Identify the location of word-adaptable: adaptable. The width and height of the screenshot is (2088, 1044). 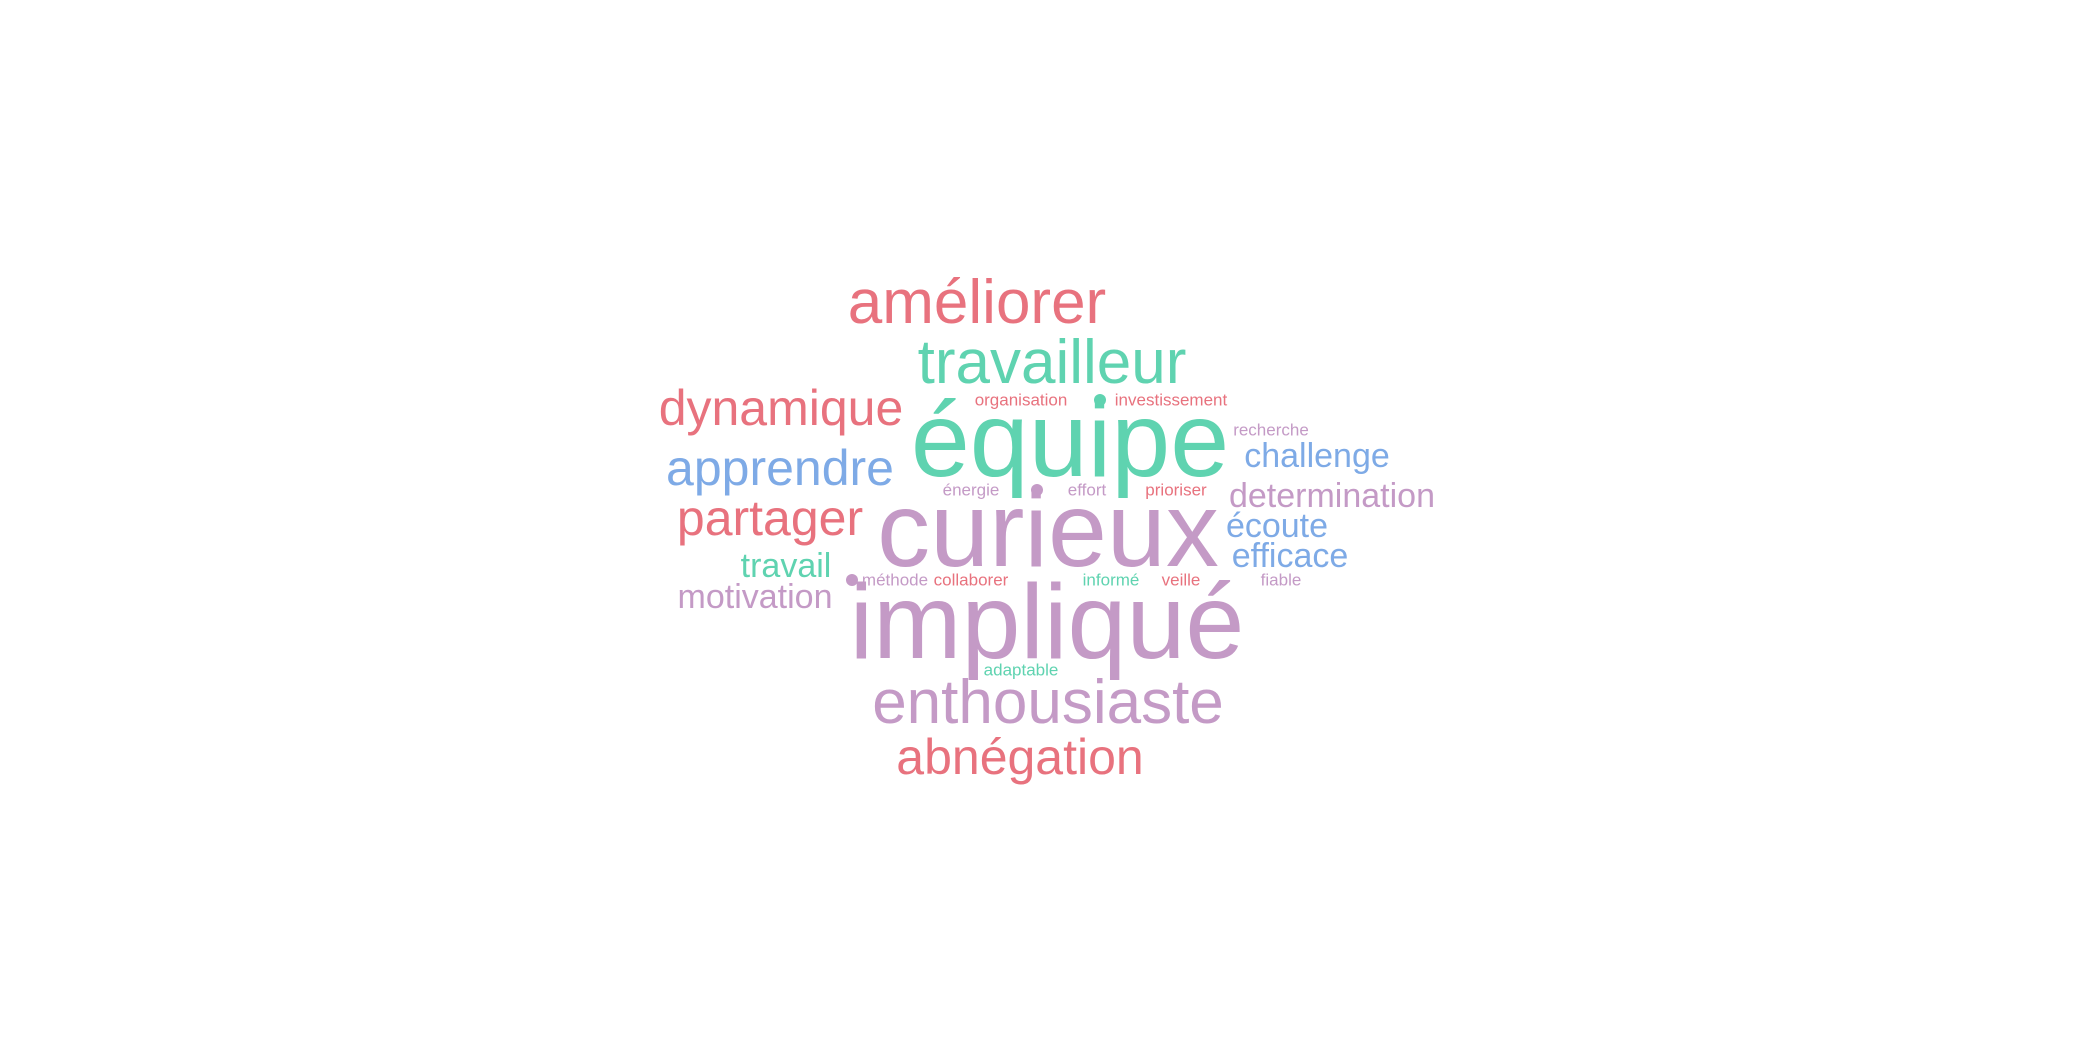
(1021, 670).